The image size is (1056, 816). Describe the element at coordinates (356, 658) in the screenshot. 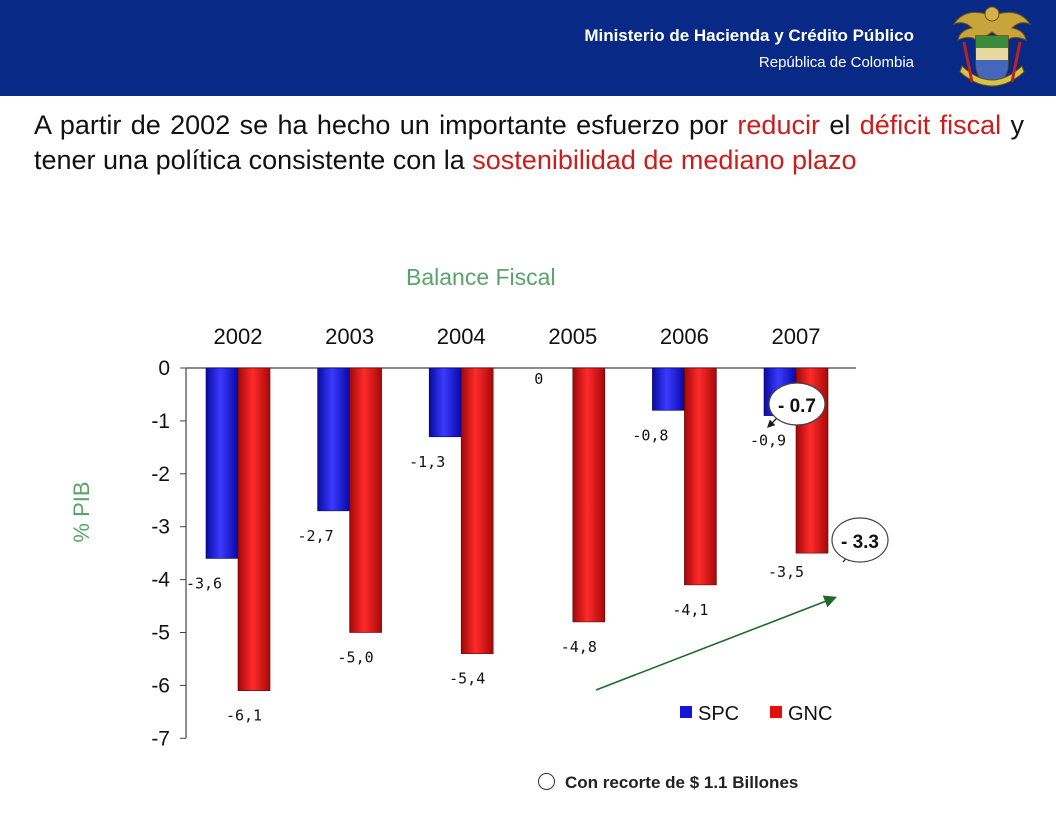

I see `data-label-gnc: -5,0` at that location.